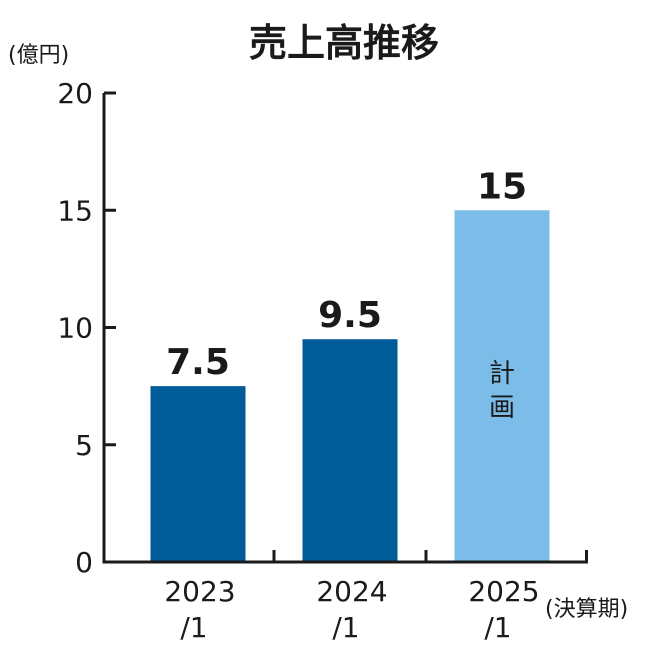 Image resolution: width=661 pixels, height=650 pixels. Describe the element at coordinates (344, 43) in the screenshot. I see `chart-title: 売上高推移` at that location.